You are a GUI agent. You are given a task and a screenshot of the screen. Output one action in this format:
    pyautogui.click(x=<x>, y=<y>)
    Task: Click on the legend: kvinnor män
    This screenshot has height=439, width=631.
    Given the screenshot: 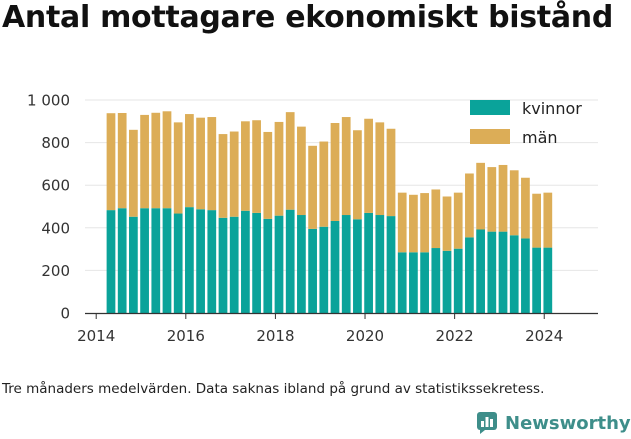 What is the action you would take?
    pyautogui.click(x=526, y=123)
    